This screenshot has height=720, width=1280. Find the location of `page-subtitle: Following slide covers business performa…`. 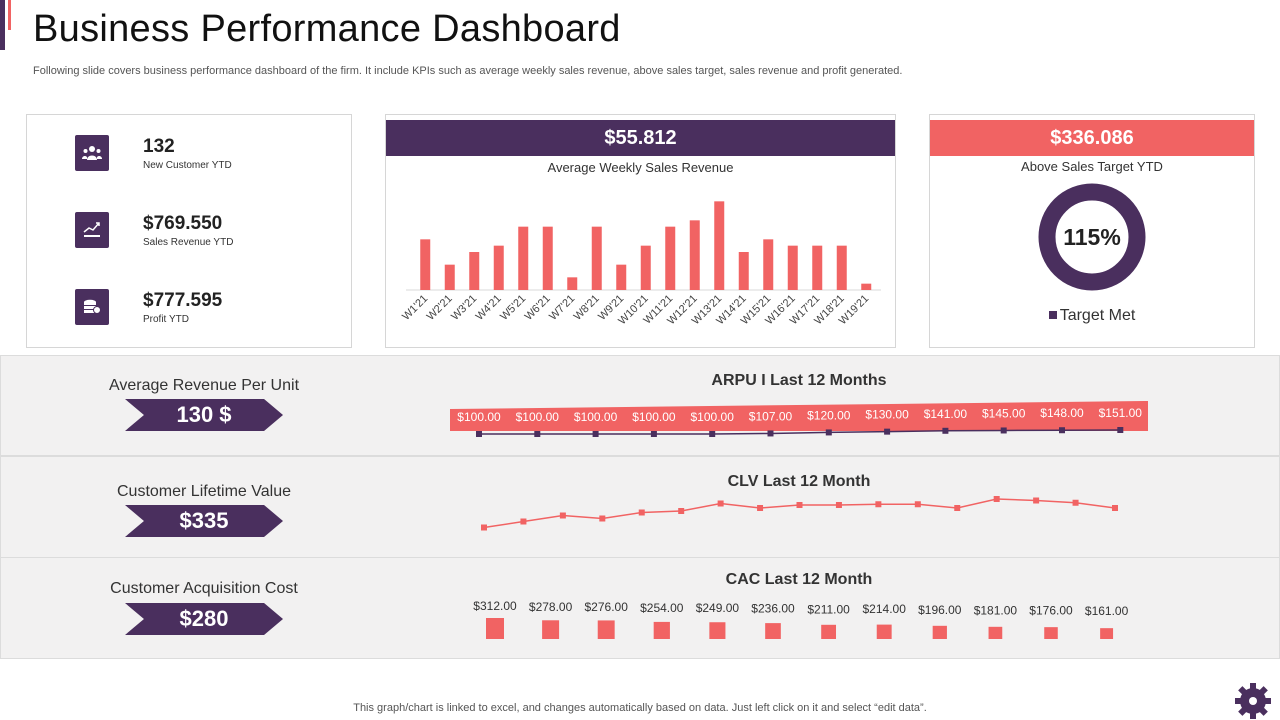

page-subtitle: Following slide covers business performa… is located at coordinates (468, 71).